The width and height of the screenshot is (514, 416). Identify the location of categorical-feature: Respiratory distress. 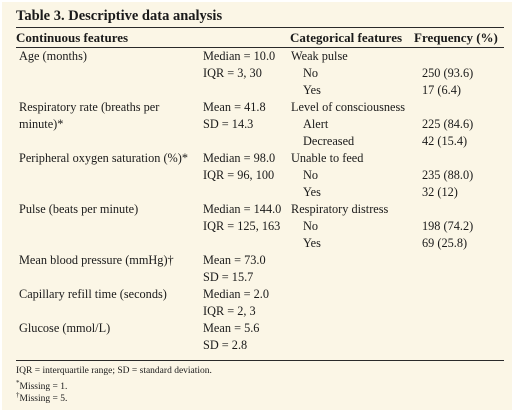
(340, 209).